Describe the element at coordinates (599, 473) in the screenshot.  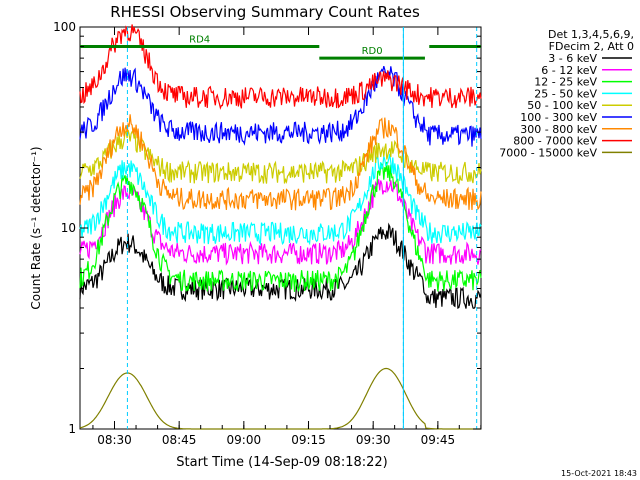
I see `timestamp: 15-Oct-2021 18:43` at that location.